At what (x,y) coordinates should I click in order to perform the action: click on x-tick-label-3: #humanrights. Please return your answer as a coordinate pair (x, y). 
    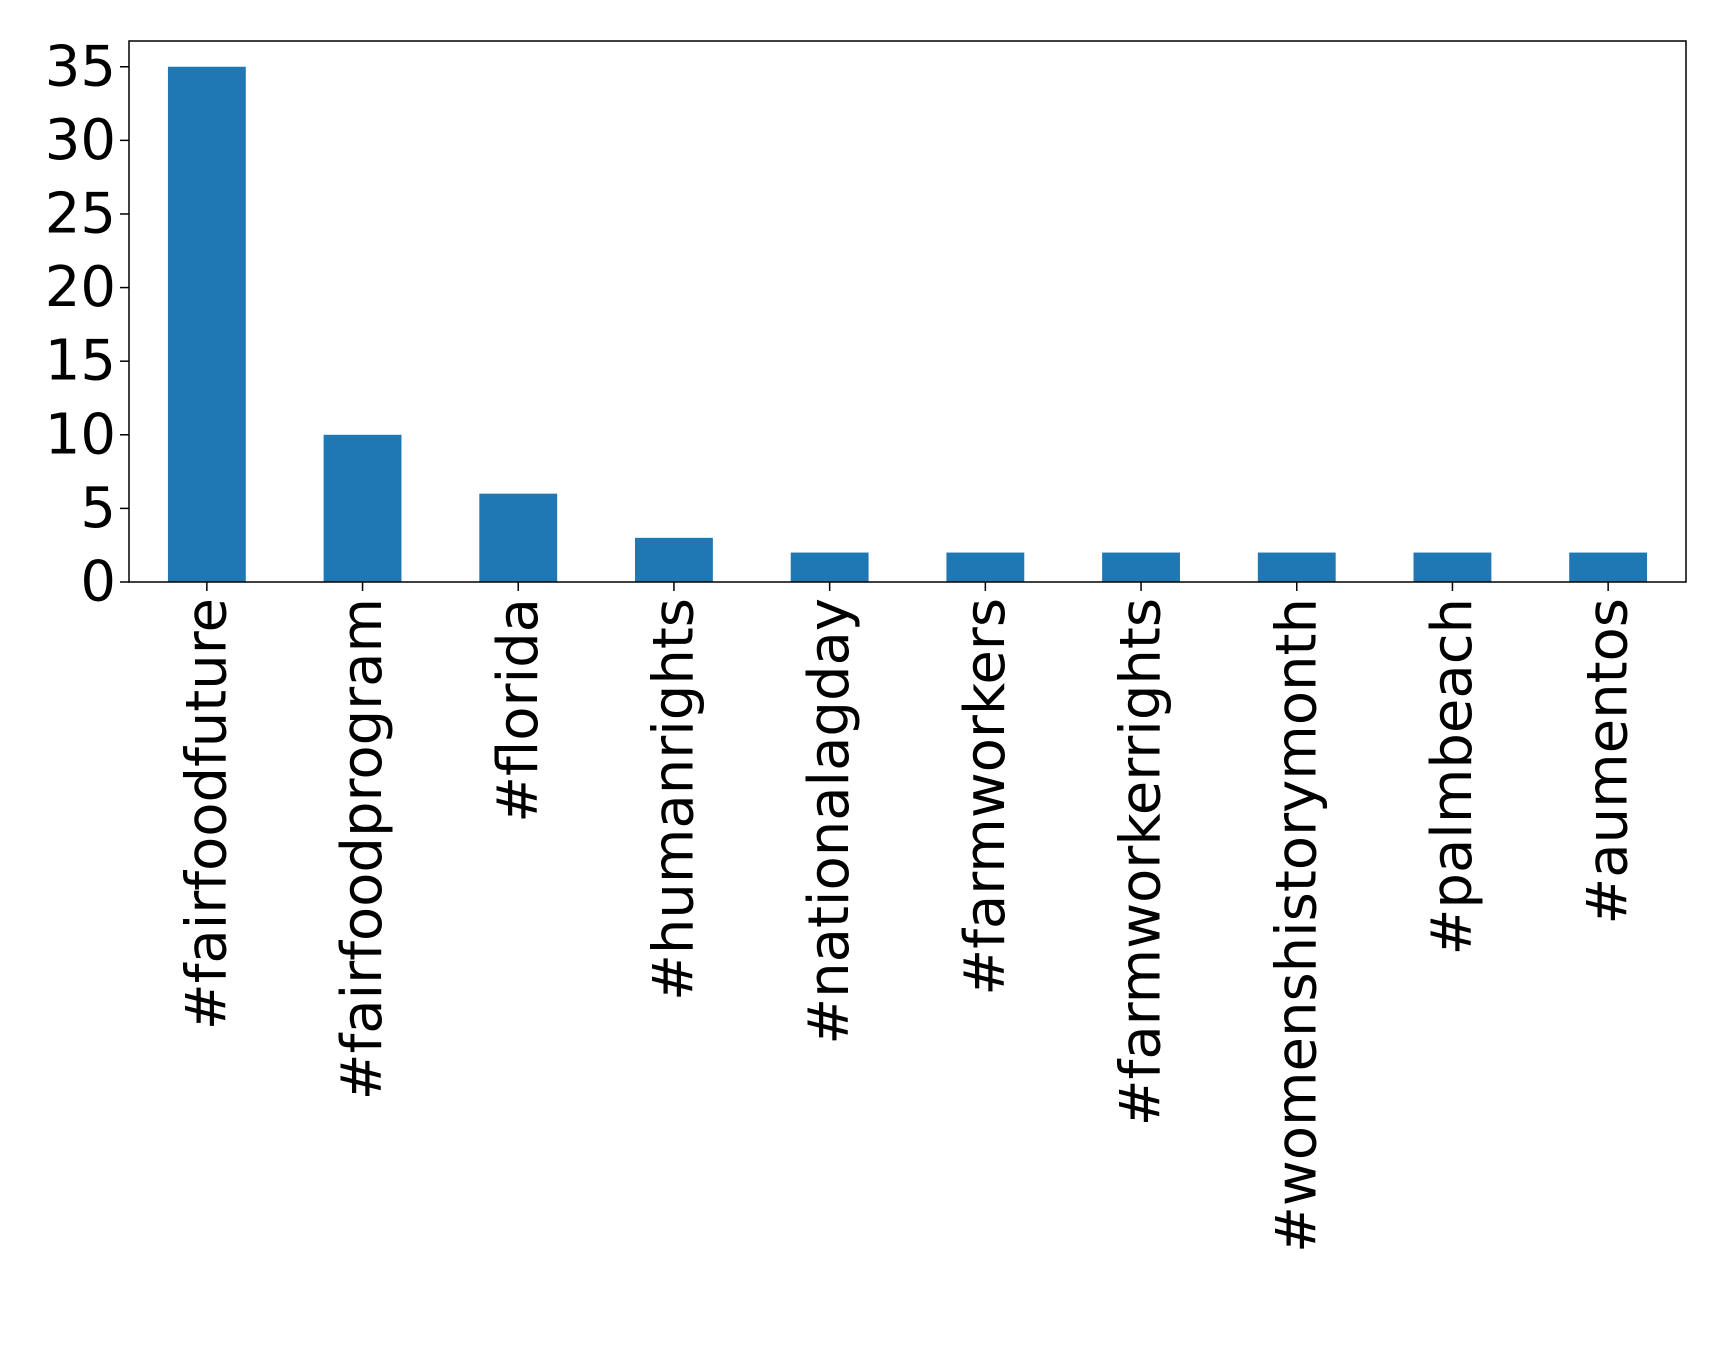
    Looking at the image, I should click on (673, 799).